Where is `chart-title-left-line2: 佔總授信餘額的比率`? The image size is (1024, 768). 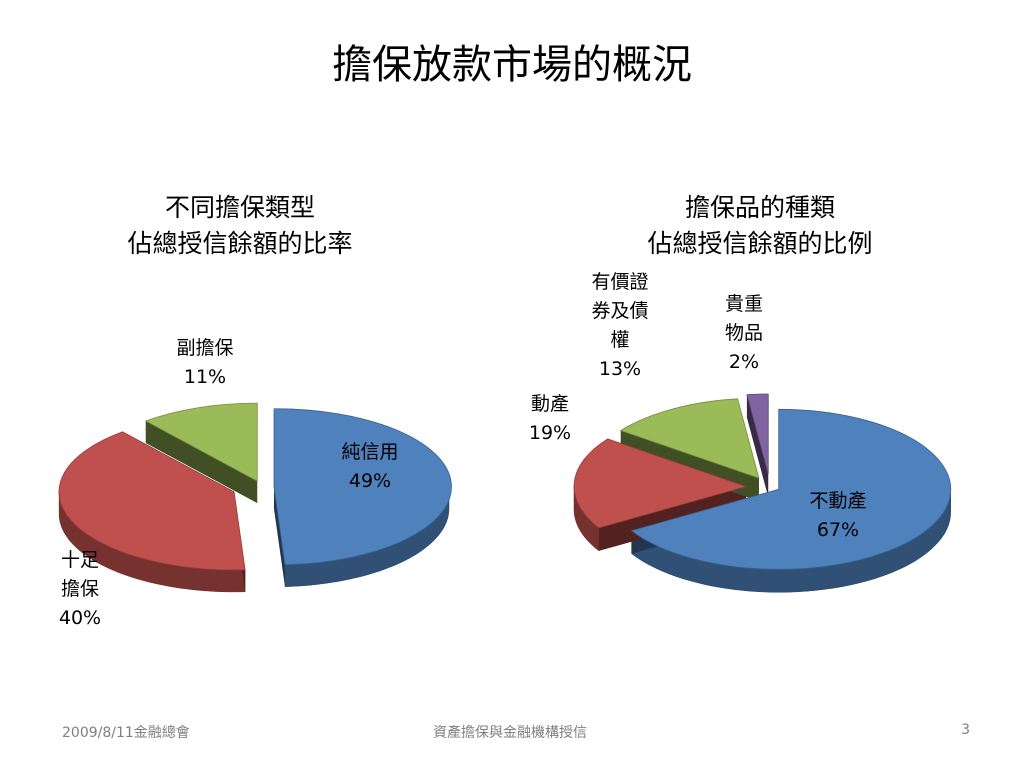
chart-title-left-line2: 佔總授信餘額的比率 is located at coordinates (240, 243).